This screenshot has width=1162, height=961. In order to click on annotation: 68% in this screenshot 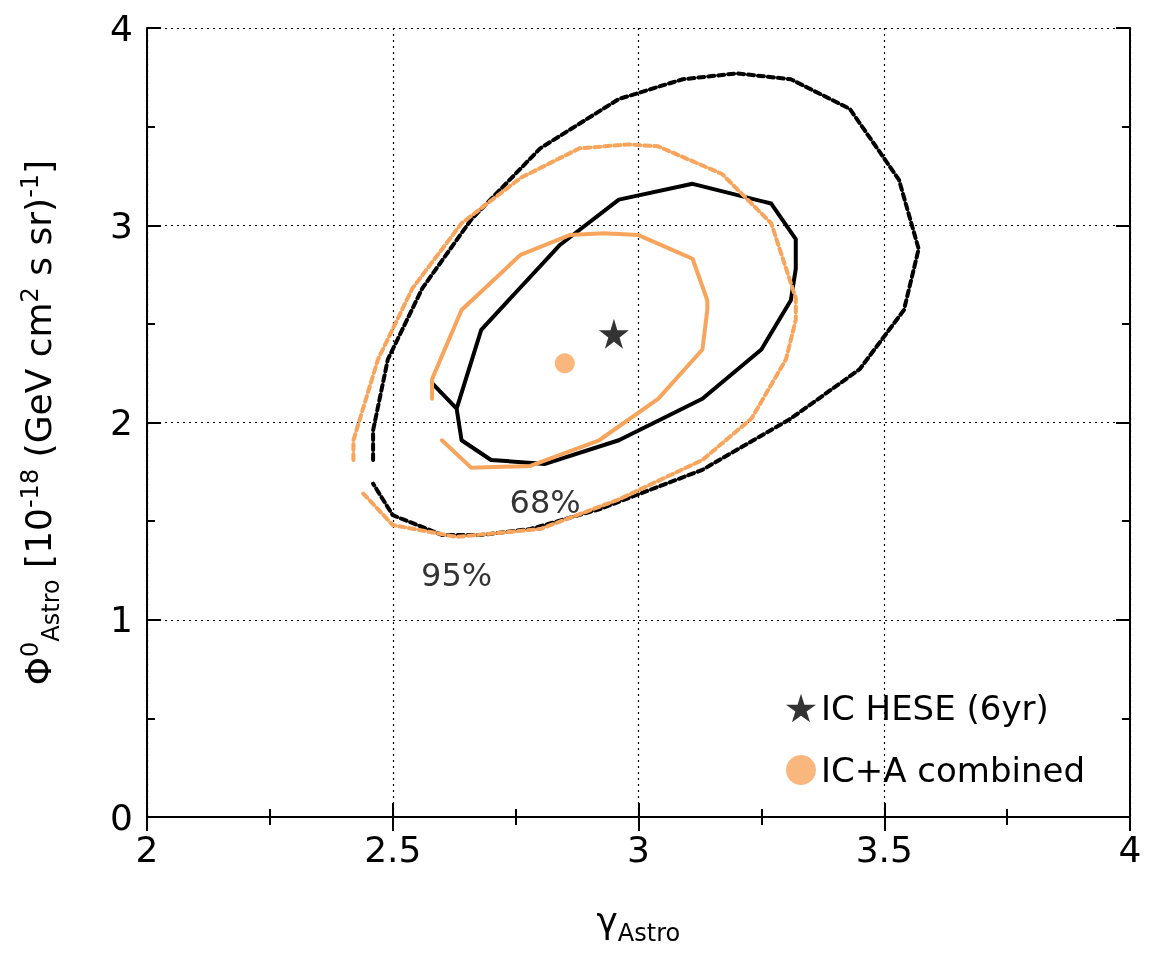, I will do `click(545, 501)`.